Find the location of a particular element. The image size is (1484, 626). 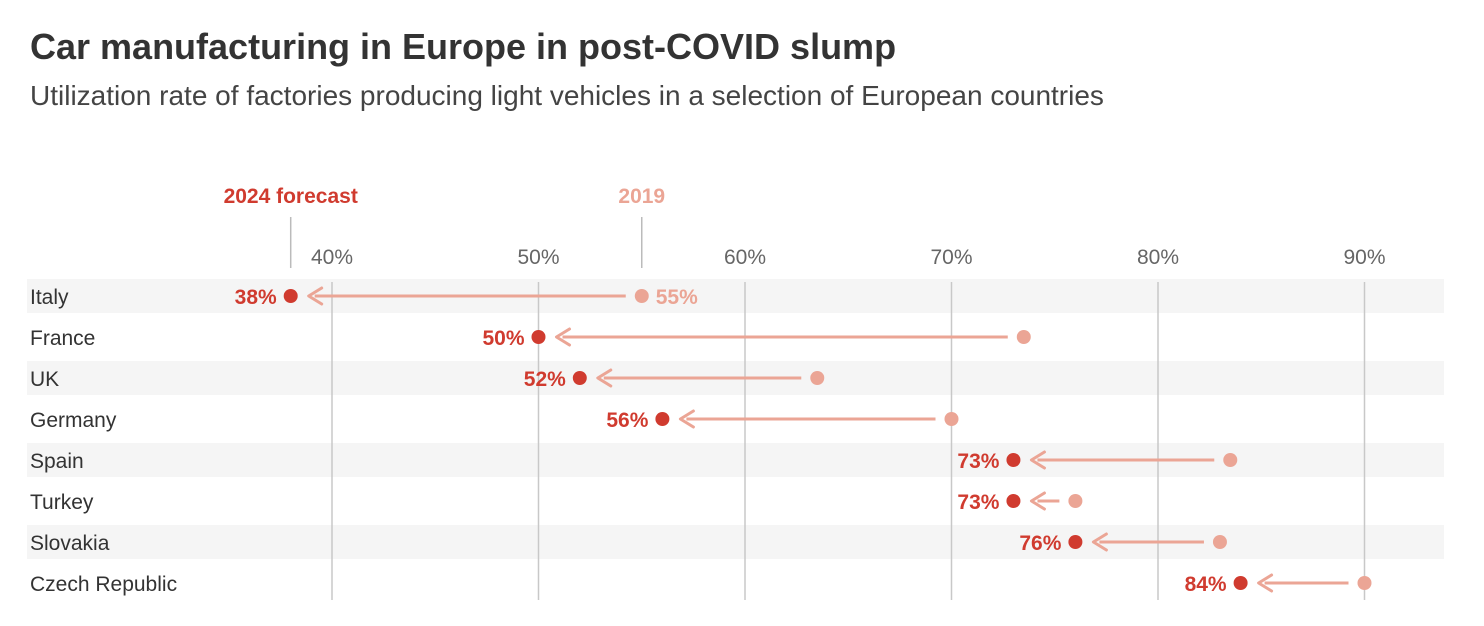

legend-2024-forecast: 2024 forecast is located at coordinates (291, 196).